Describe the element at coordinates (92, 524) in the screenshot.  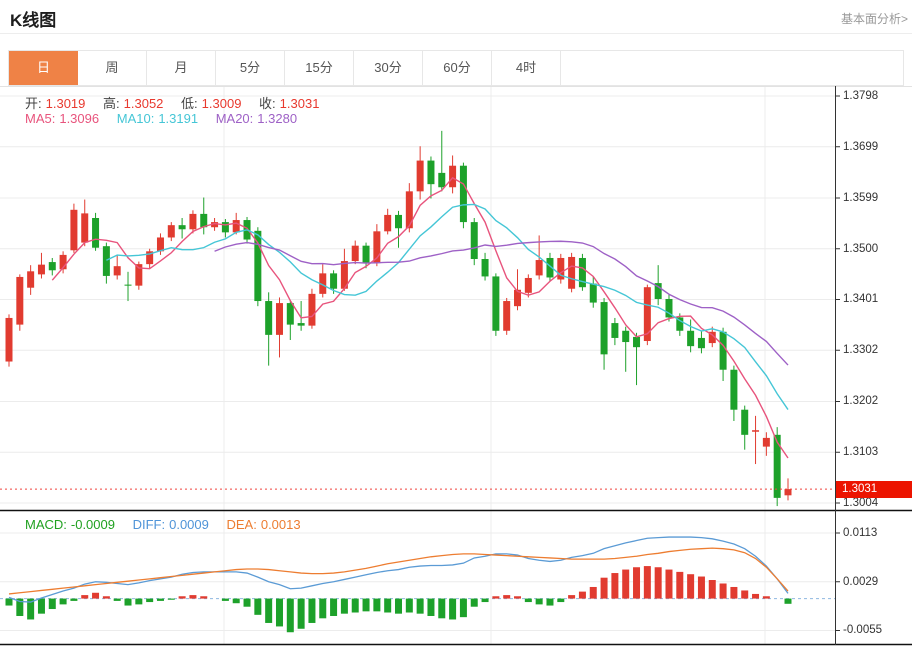
I see `macd-value: -0.0009` at that location.